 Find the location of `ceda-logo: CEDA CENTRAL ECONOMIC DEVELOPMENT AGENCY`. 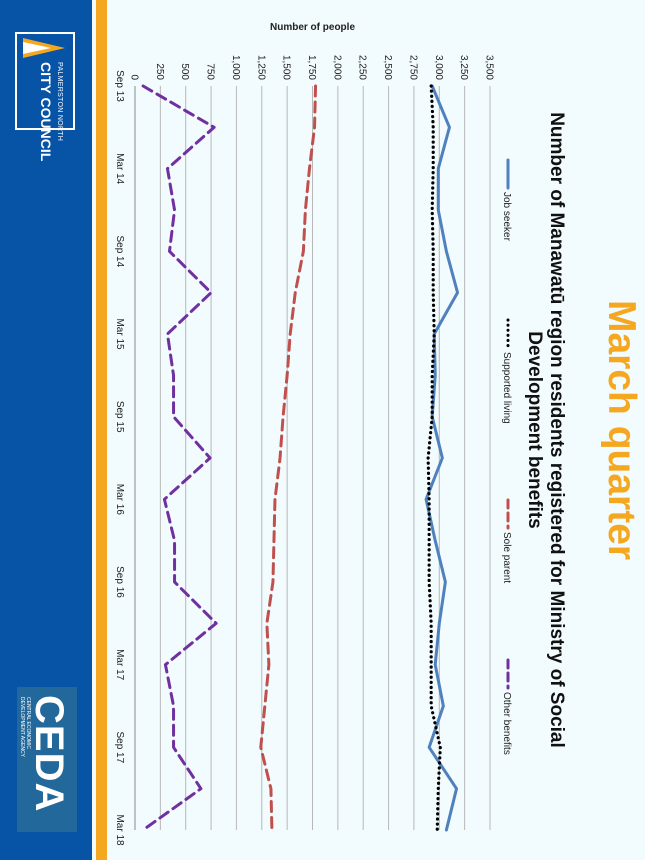

ceda-logo: CEDA CENTRAL ECONOMIC DEVELOPMENT AGENCY is located at coordinates (47, 759).